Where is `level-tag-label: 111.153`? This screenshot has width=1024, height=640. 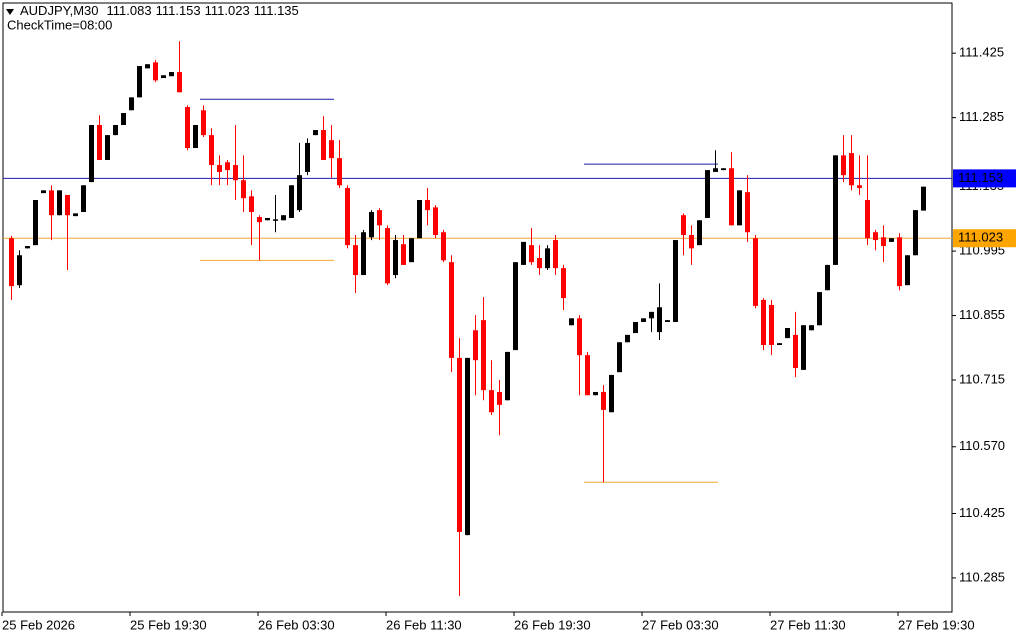
level-tag-label: 111.153 is located at coordinates (980, 177).